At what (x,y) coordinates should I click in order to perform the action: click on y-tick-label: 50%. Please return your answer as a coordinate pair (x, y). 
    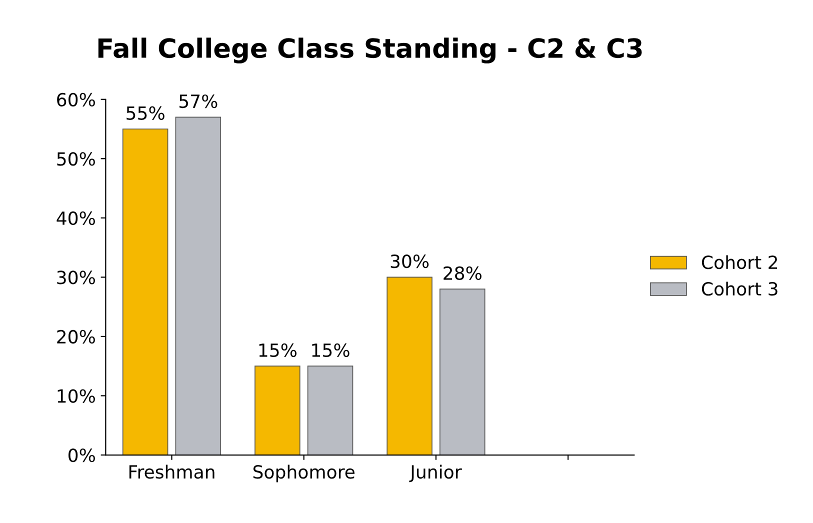
    Looking at the image, I should click on (76, 159).